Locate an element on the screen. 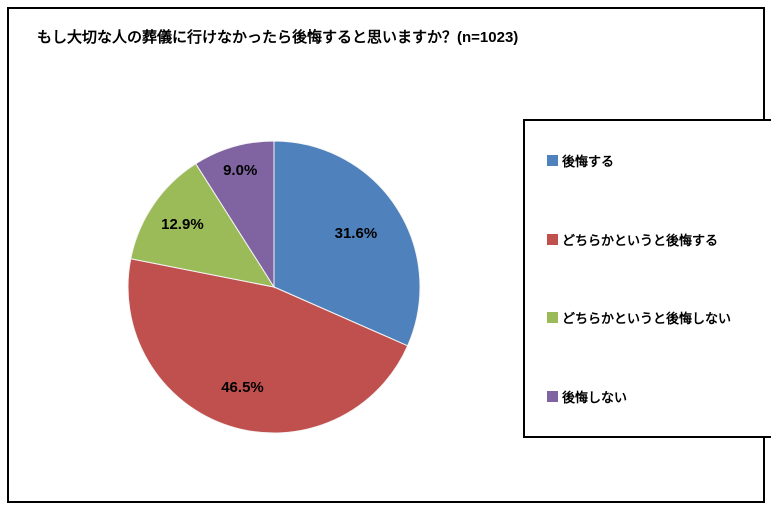 The image size is (771, 510). pie-slice-label-2: 12.9% is located at coordinates (182, 224).